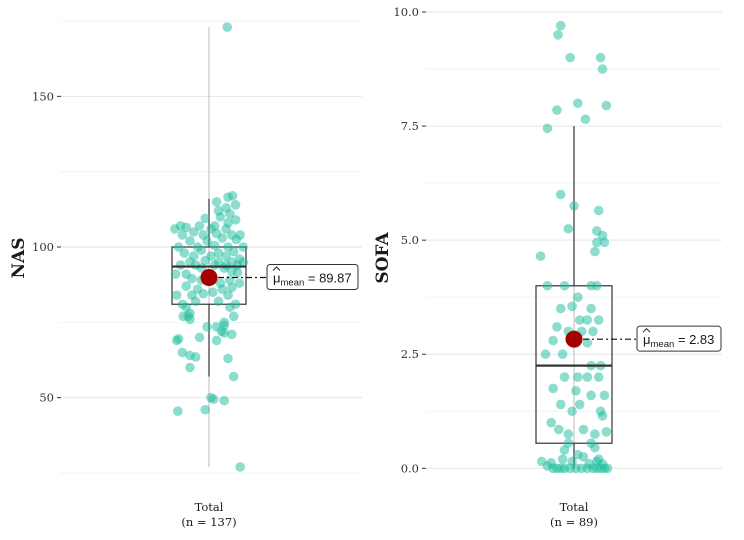 Image resolution: width=744 pixels, height=540 pixels. Describe the element at coordinates (327, 278) in the screenshot. I see `mean-value: = 89.87` at that location.